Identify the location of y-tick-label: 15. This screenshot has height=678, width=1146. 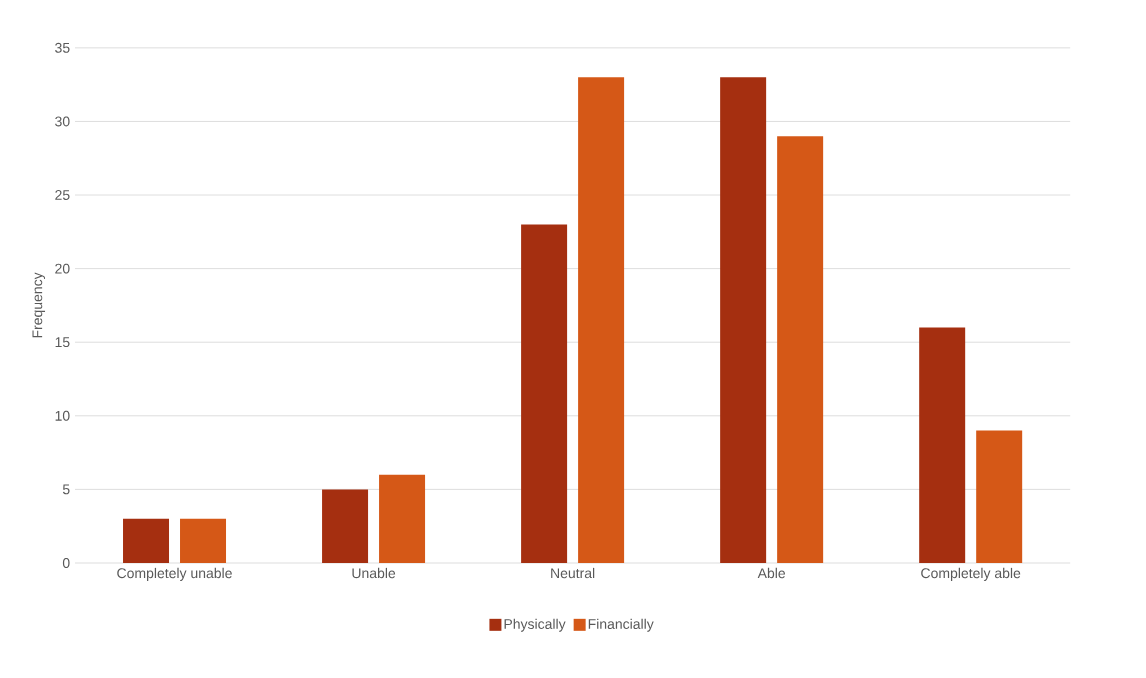
(62, 342).